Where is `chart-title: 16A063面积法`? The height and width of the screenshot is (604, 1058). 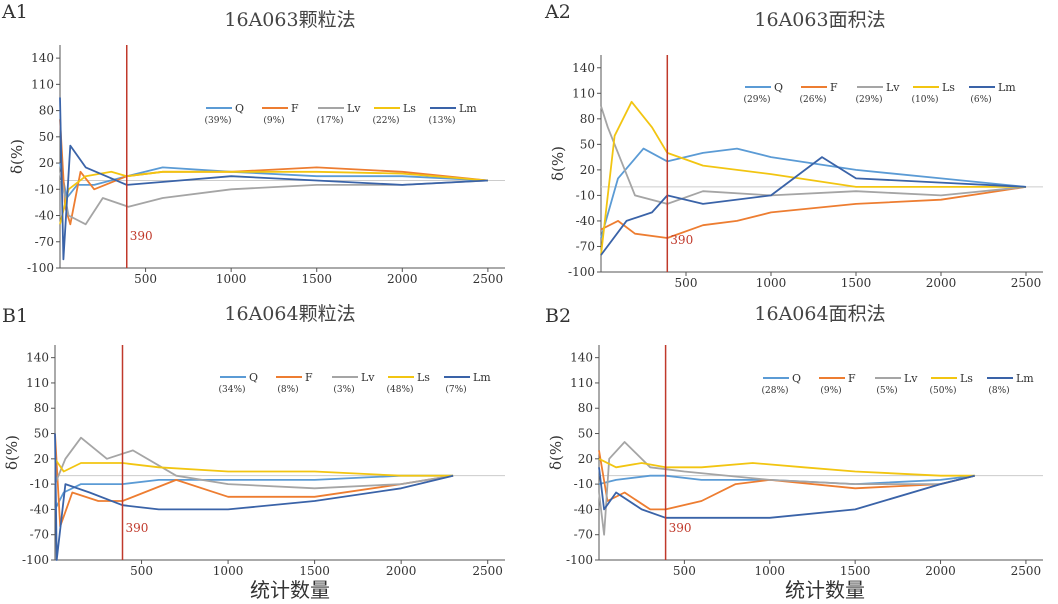 chart-title: 16A063面积法 is located at coordinates (819, 20).